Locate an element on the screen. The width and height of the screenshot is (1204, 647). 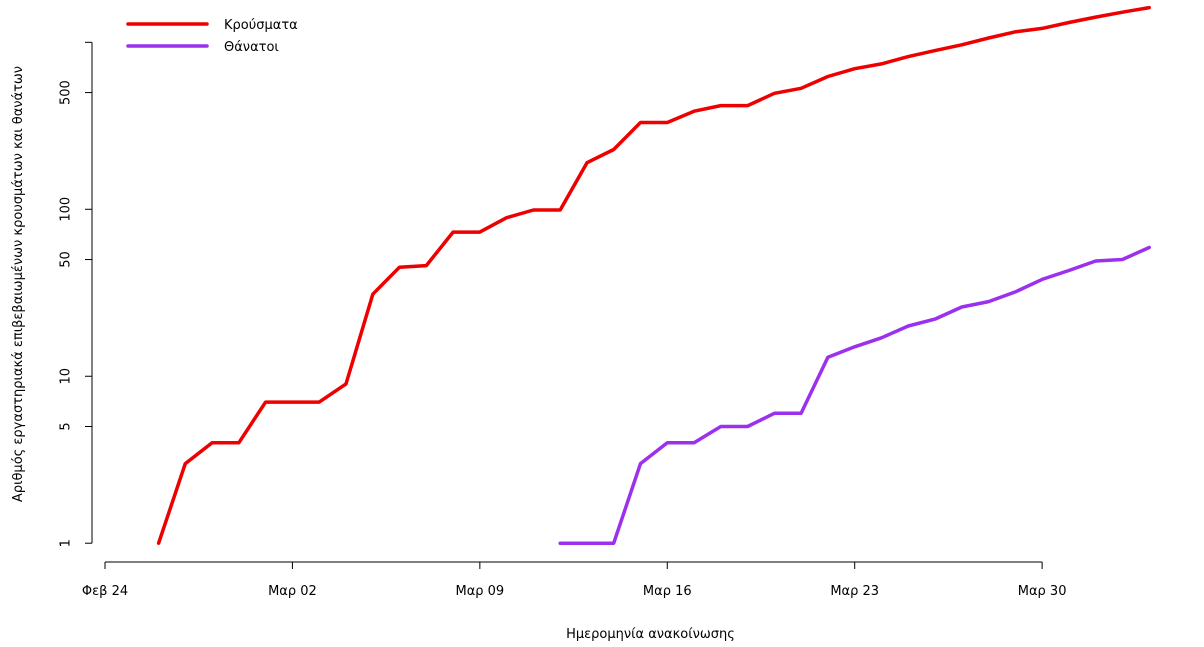
x-tick-label: Μαρ 09 is located at coordinates (479, 591).